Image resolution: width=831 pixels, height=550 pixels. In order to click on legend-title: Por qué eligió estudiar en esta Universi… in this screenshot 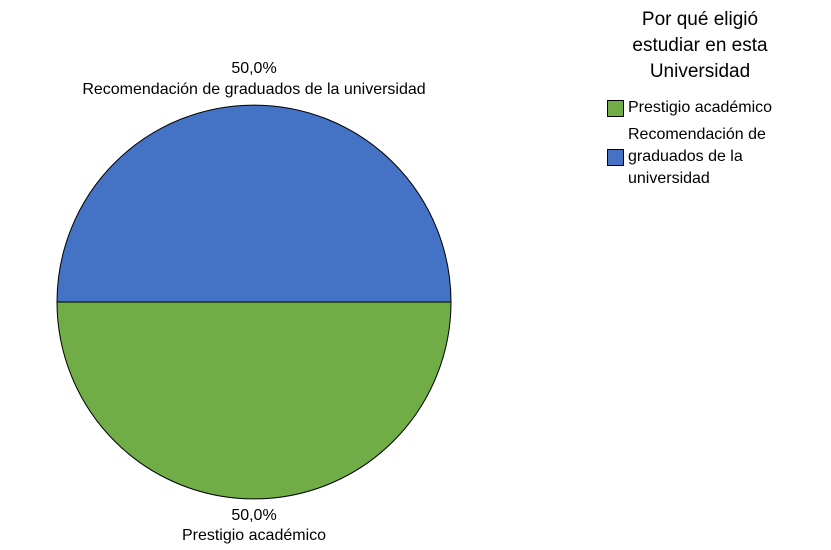, I will do `click(700, 45)`.